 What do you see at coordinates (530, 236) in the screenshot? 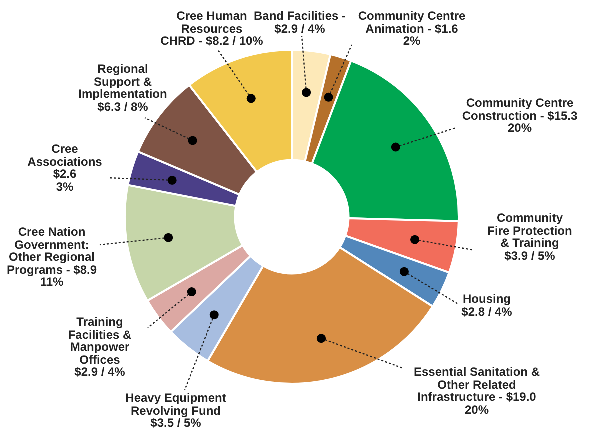
I see `slice-label: Community Fire Protection & Training $3.9 / 5%` at bounding box center [530, 236].